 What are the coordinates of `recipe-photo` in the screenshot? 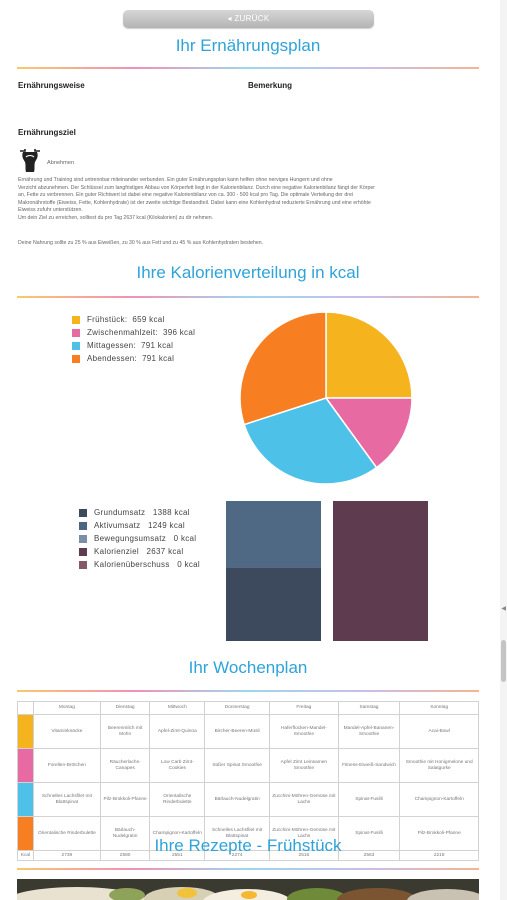 It's located at (248, 889).